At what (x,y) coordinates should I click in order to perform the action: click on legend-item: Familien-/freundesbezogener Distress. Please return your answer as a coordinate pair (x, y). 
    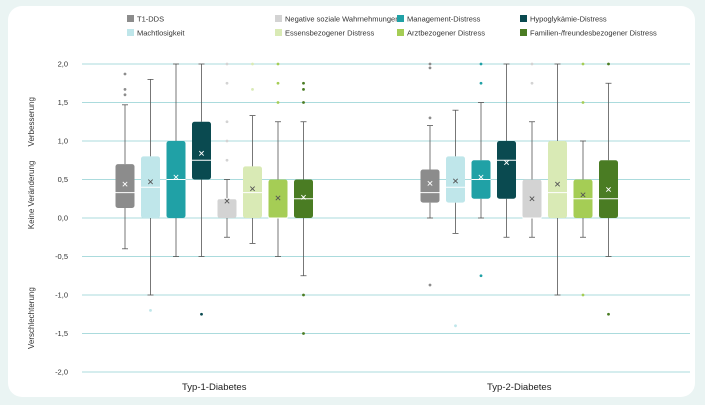
    Looking at the image, I should click on (588, 33).